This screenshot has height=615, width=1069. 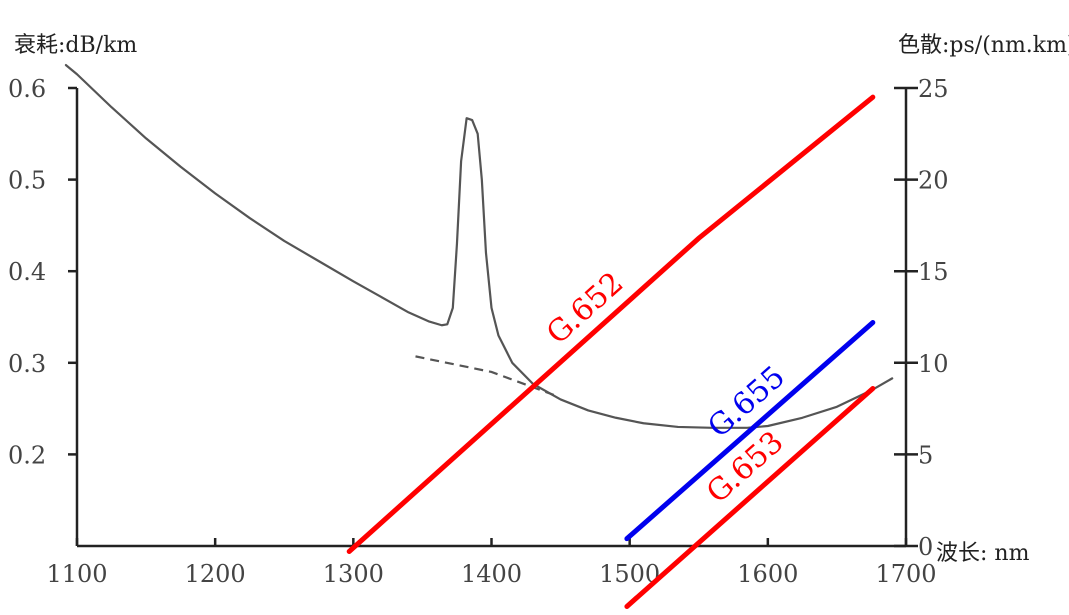 What do you see at coordinates (983, 45) in the screenshot?
I see `right-axis-title: 色散:ps/(nm.km)` at bounding box center [983, 45].